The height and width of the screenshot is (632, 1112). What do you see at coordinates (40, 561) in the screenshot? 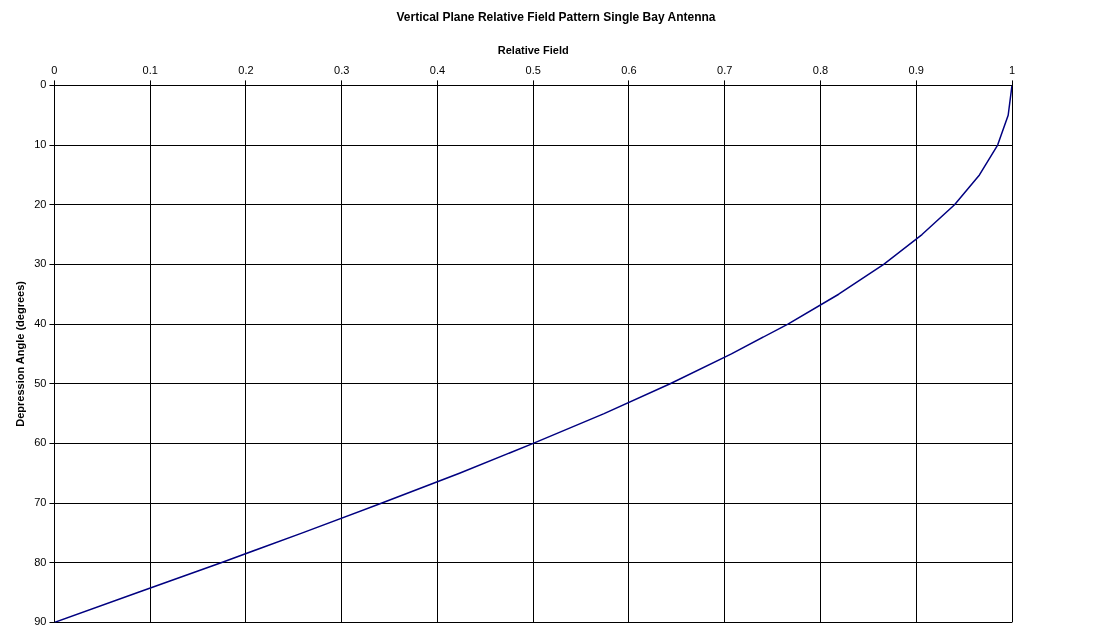
I see `y-tick-label: 80` at bounding box center [40, 561].